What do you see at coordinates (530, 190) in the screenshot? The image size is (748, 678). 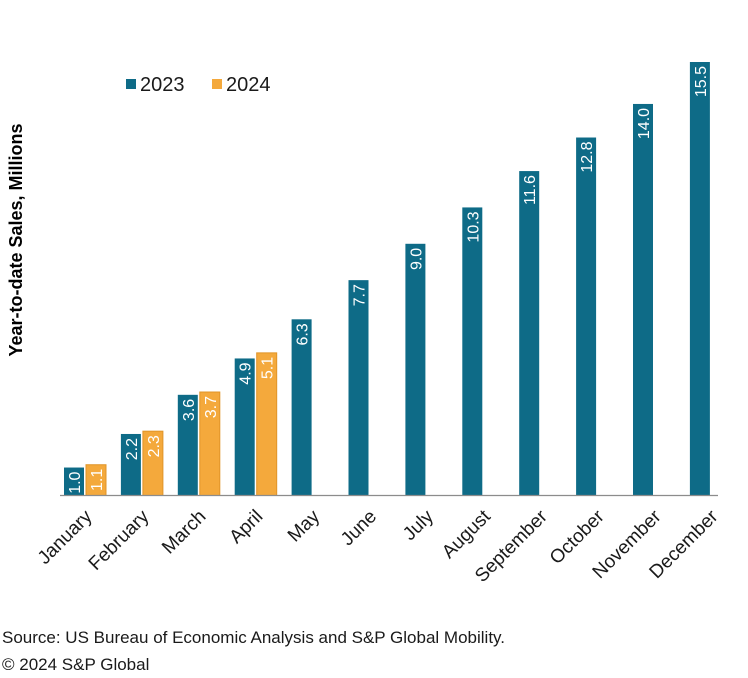 I see `data-label-2023-september: 11.6` at bounding box center [530, 190].